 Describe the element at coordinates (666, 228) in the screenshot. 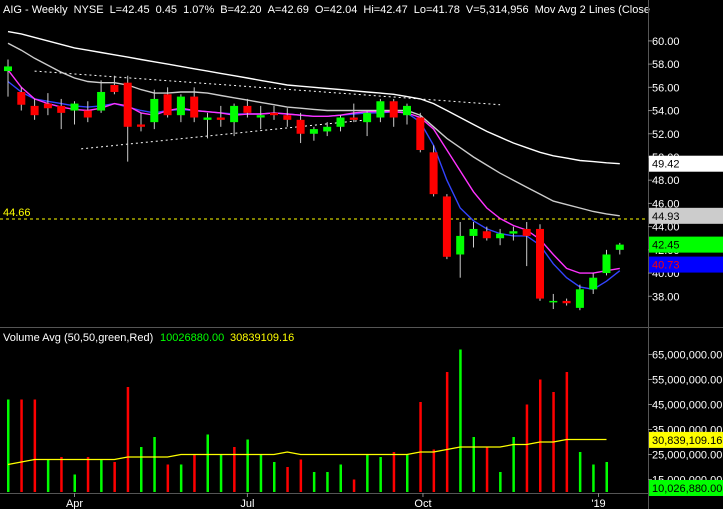

I see `price-tick-label: 44.00` at that location.